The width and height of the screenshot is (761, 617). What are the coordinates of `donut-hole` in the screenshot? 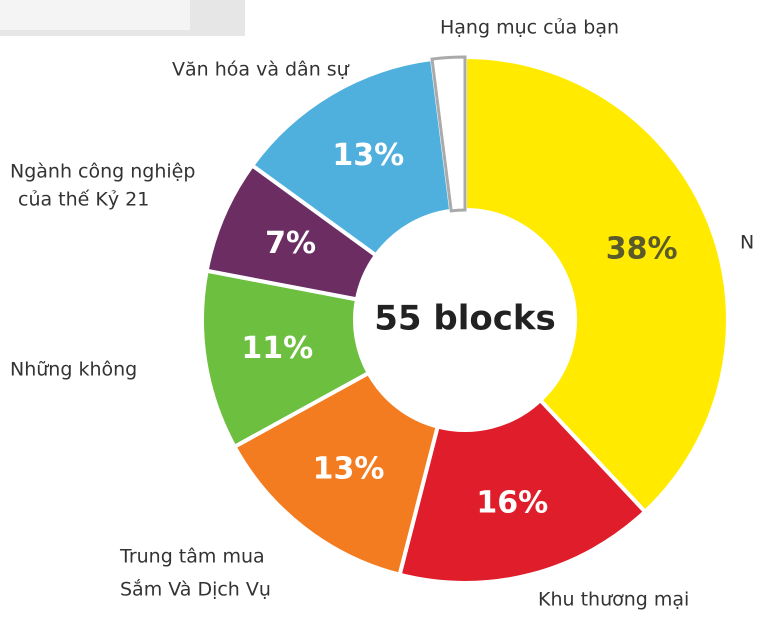 It's located at (465, 320).